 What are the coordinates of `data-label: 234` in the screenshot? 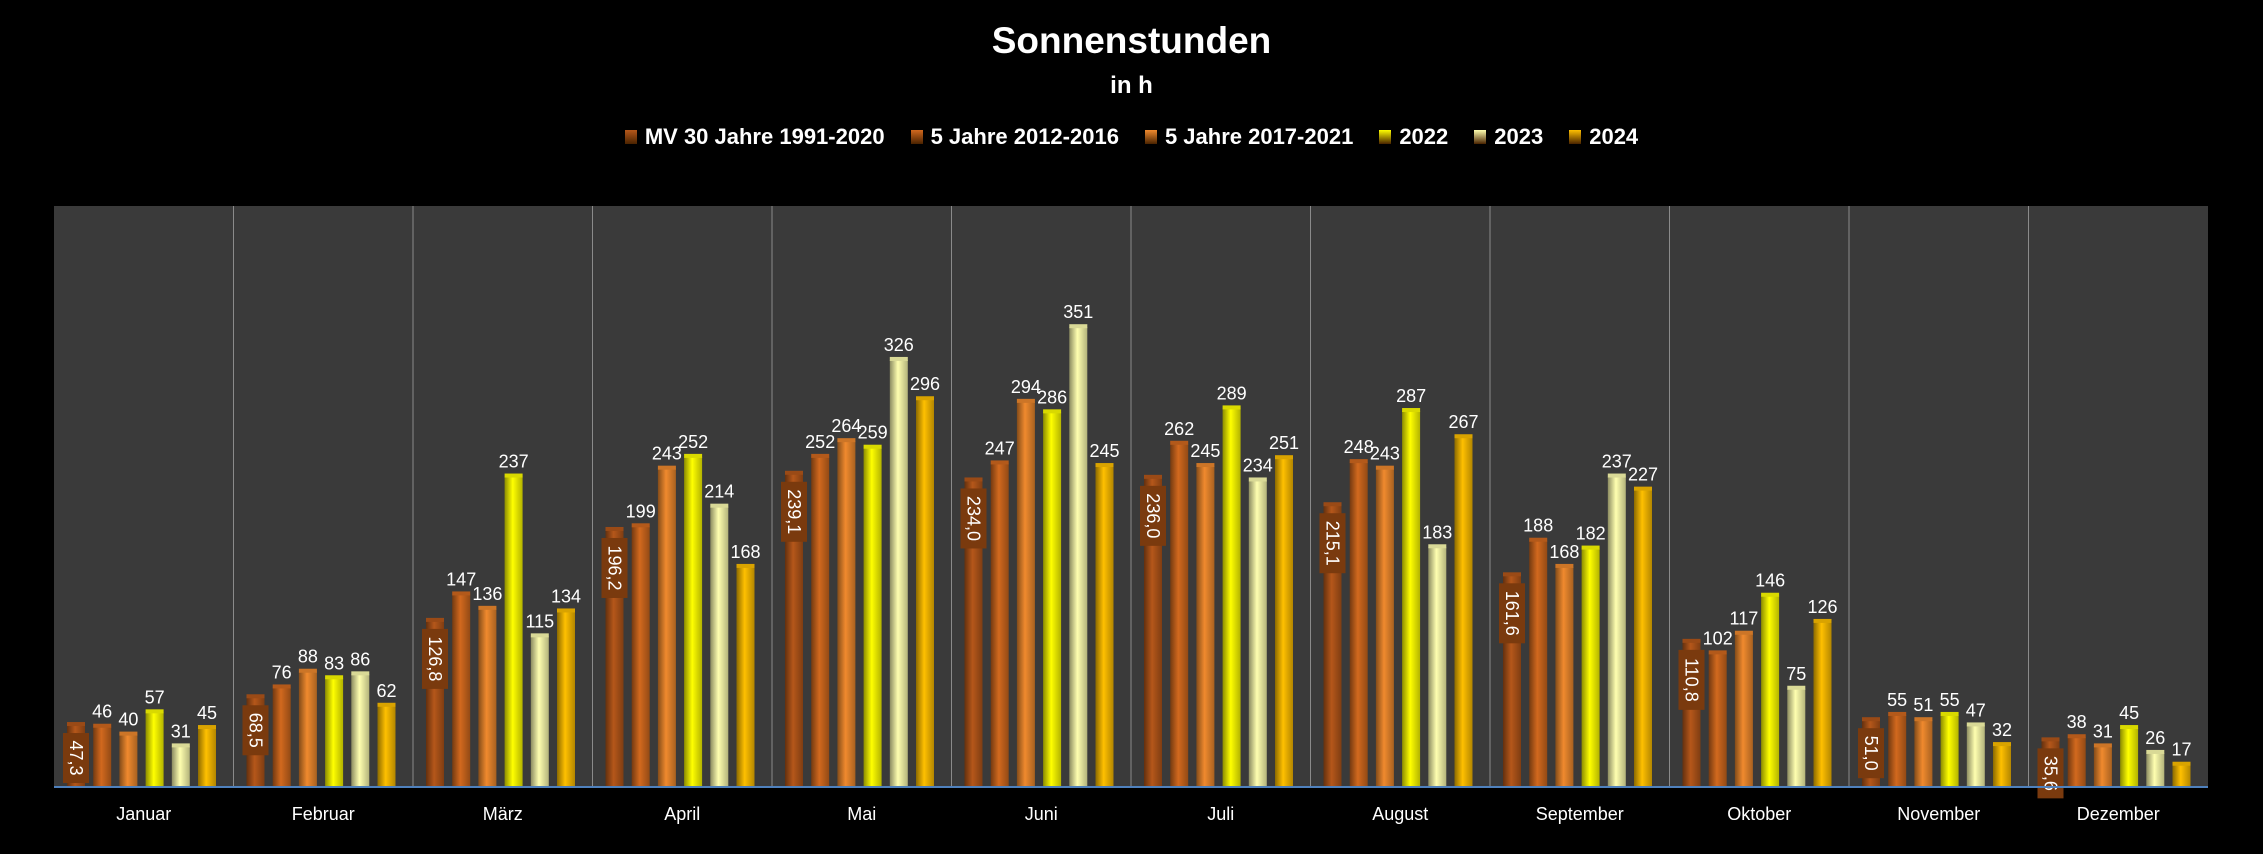 It's located at (1258, 465).